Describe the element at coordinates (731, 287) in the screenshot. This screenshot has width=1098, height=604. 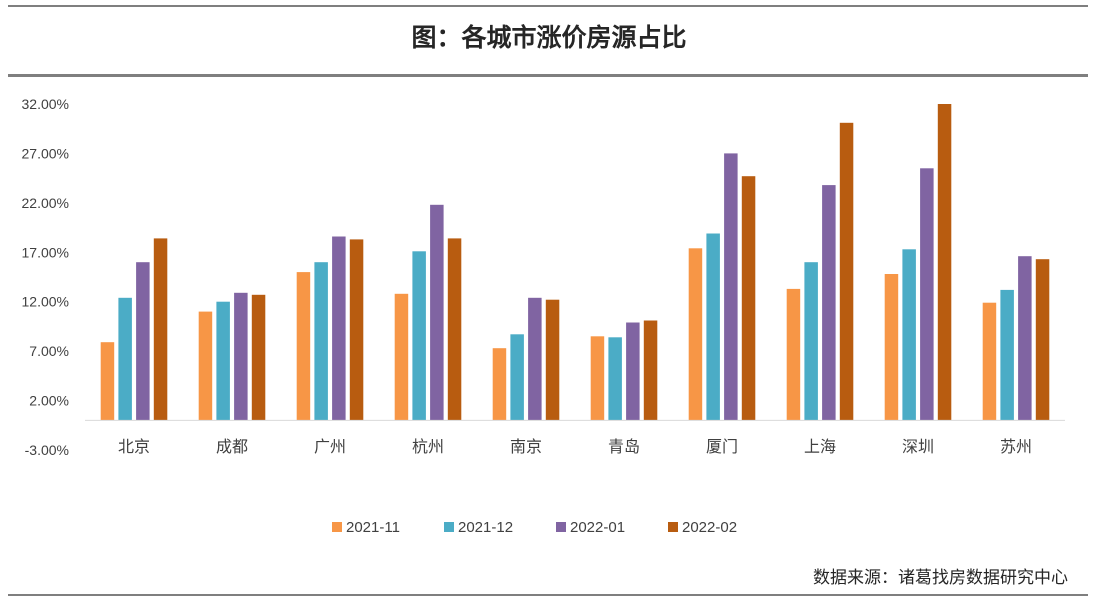
I see `bar-厦门-2022-01` at that location.